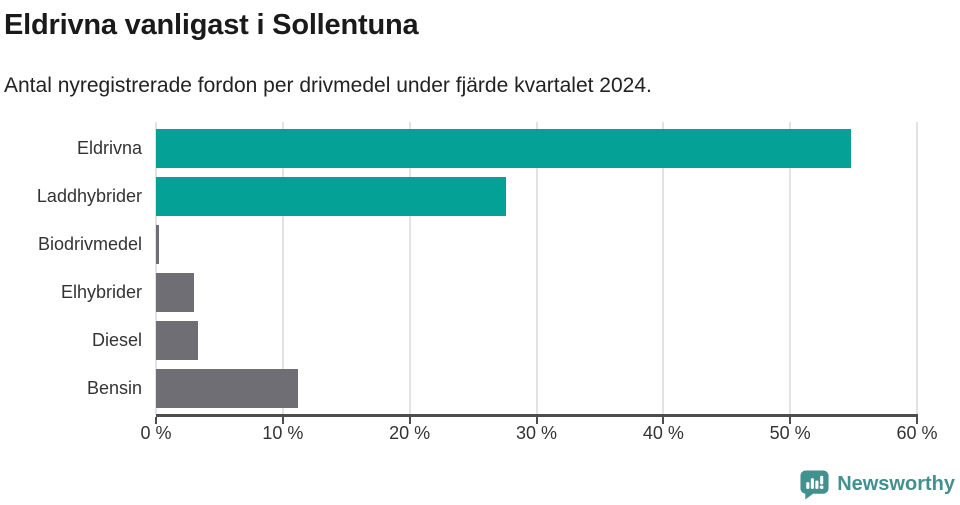 This screenshot has height=505, width=960. I want to click on category-label: Biodrivmedel, so click(89, 244).